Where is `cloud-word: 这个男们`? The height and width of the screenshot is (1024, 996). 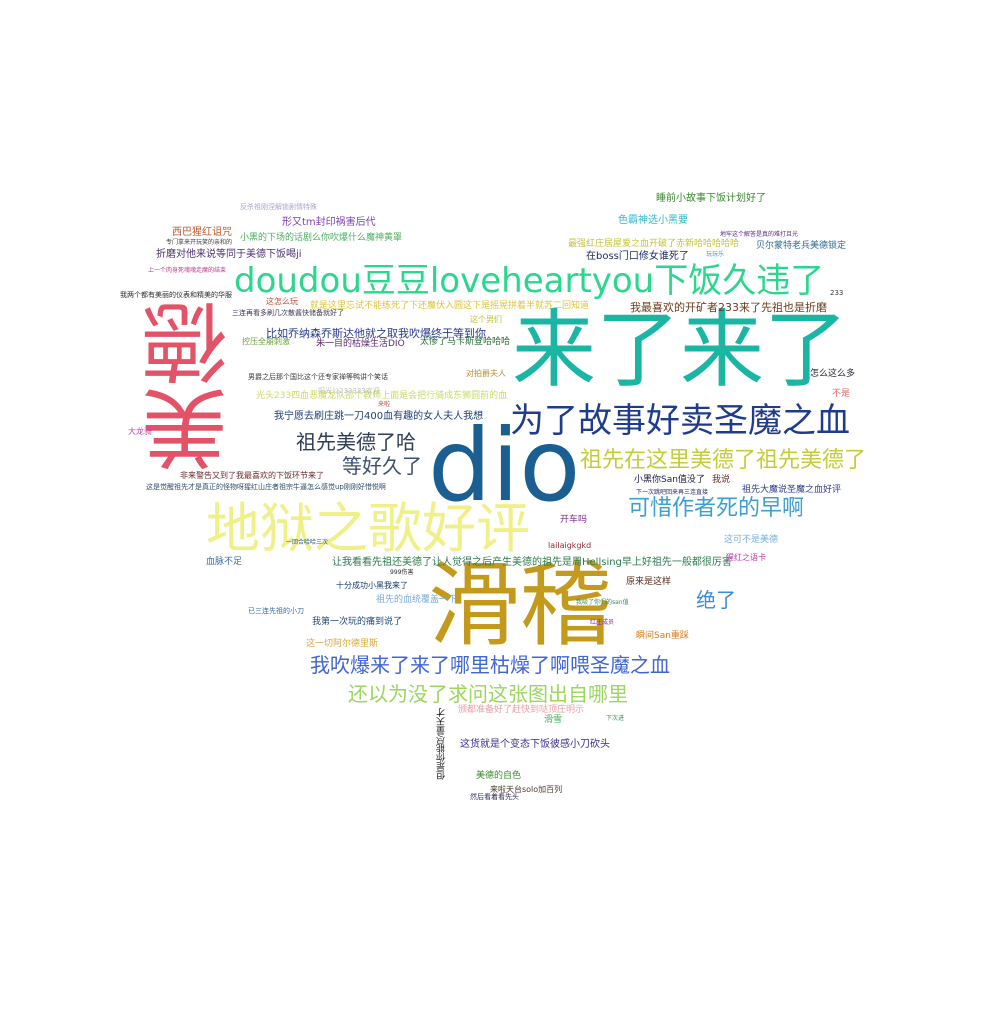 cloud-word: 这个男们 is located at coordinates (486, 319).